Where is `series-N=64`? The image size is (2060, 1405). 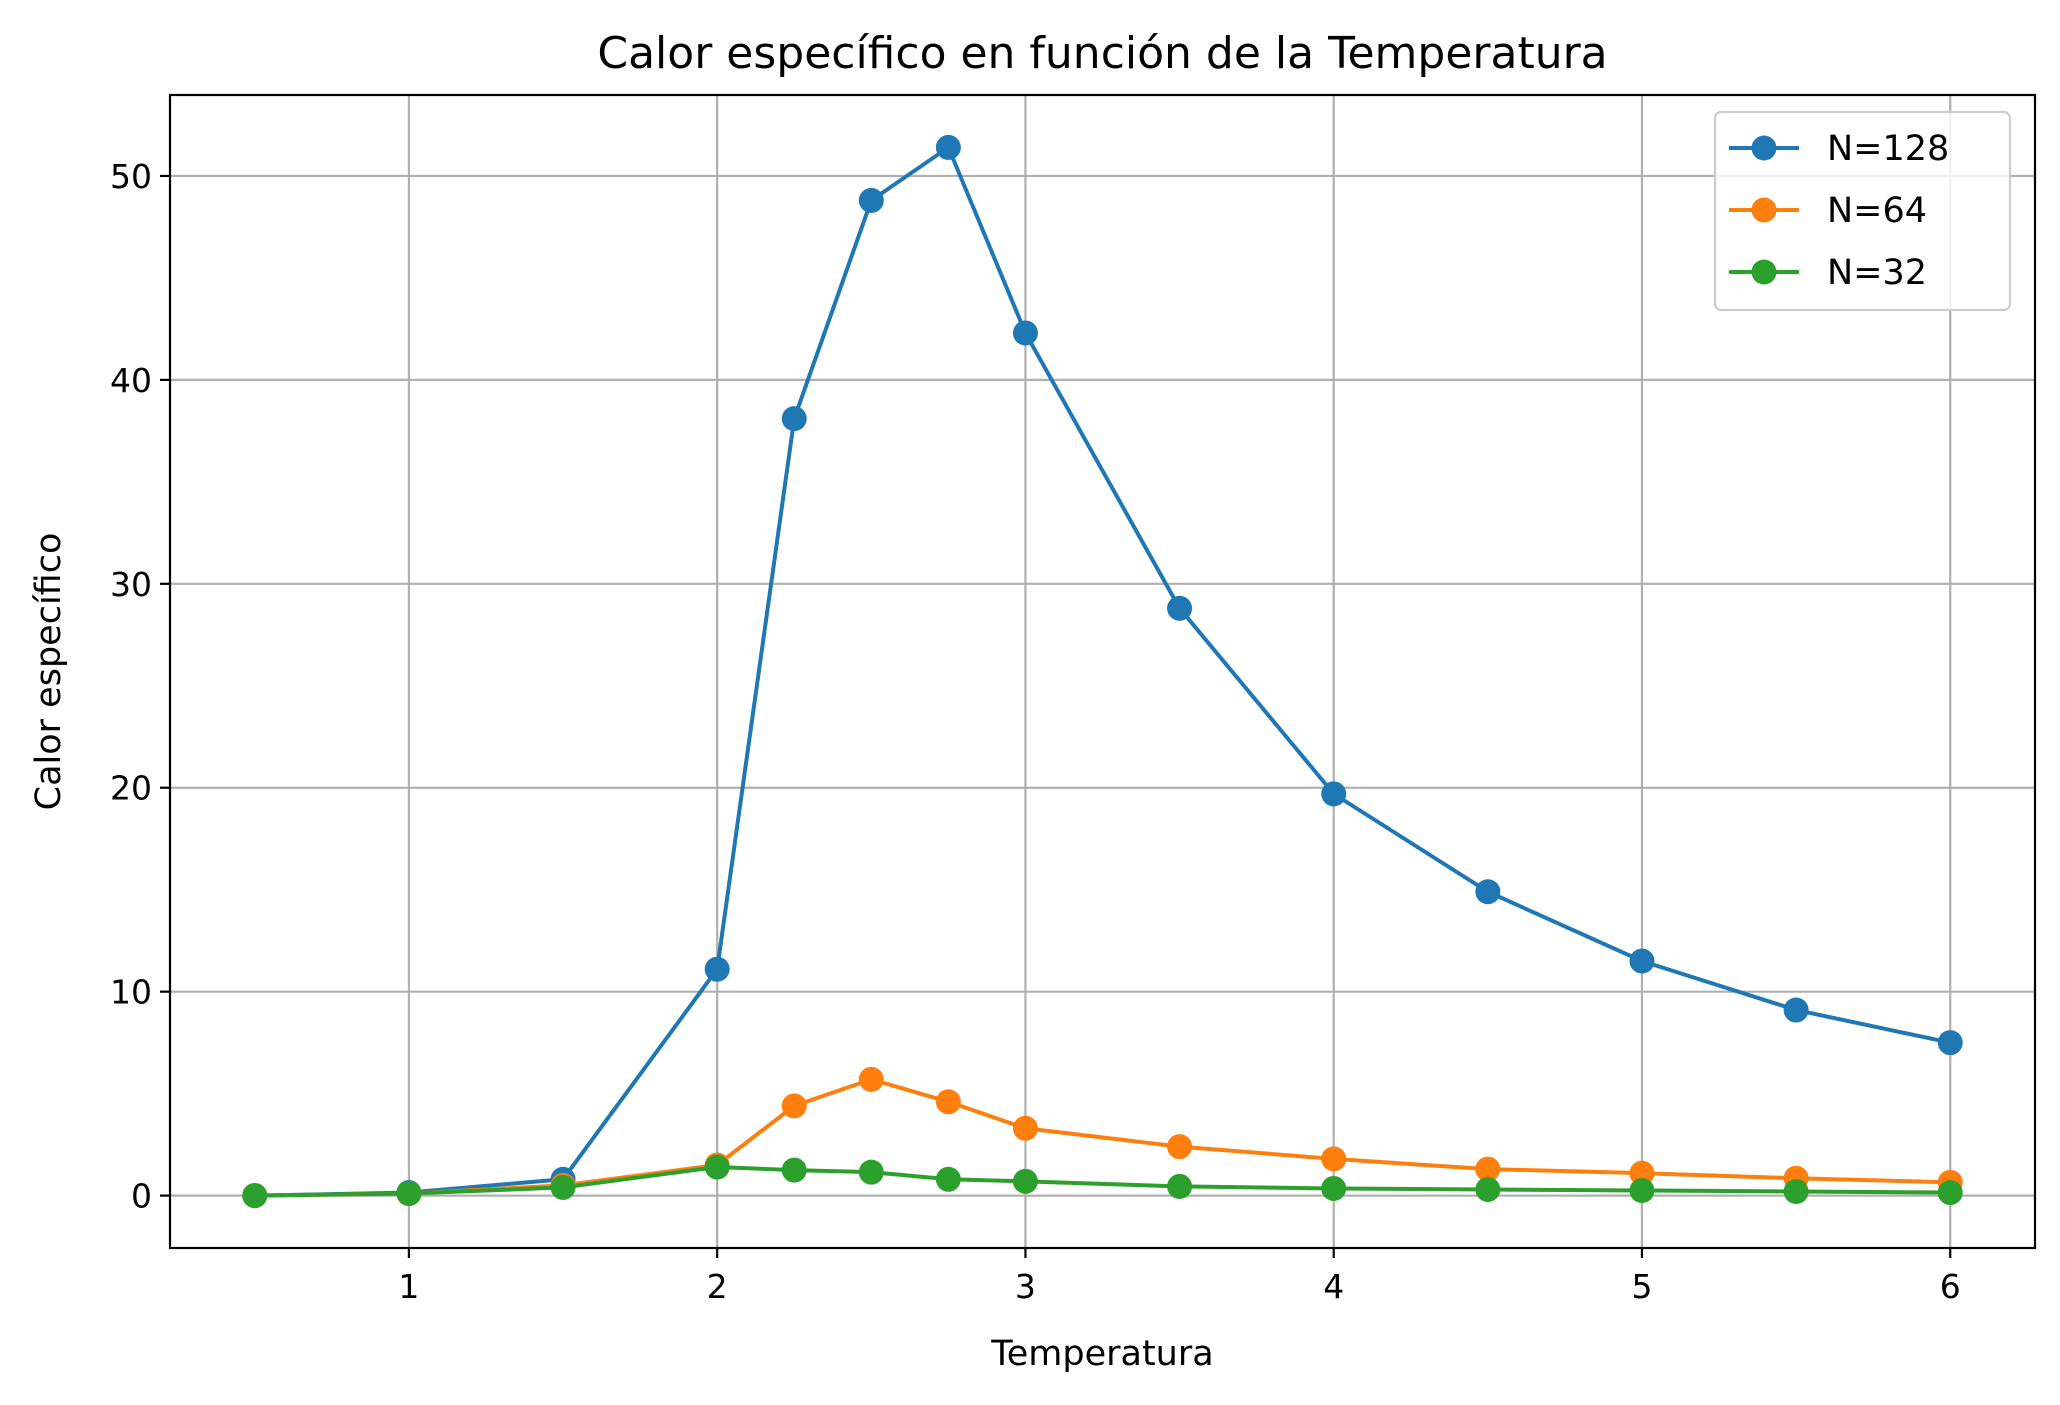 series-N=64 is located at coordinates (1102, 1137).